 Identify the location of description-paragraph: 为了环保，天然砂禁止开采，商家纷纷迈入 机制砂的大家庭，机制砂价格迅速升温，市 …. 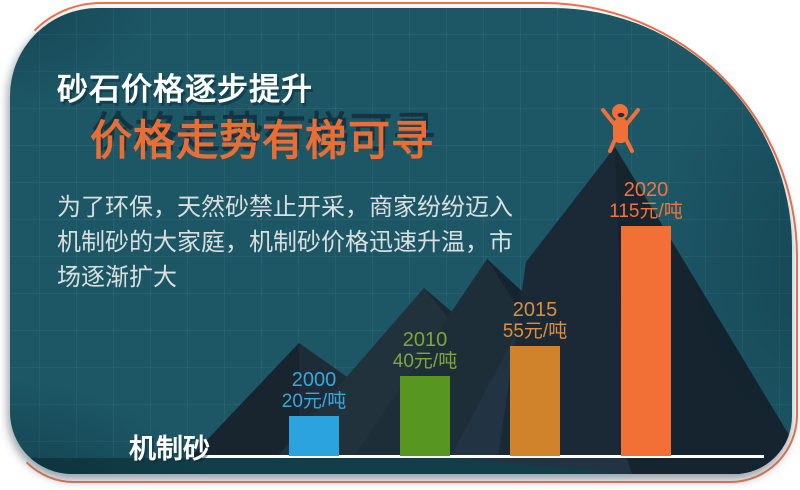
(285, 242).